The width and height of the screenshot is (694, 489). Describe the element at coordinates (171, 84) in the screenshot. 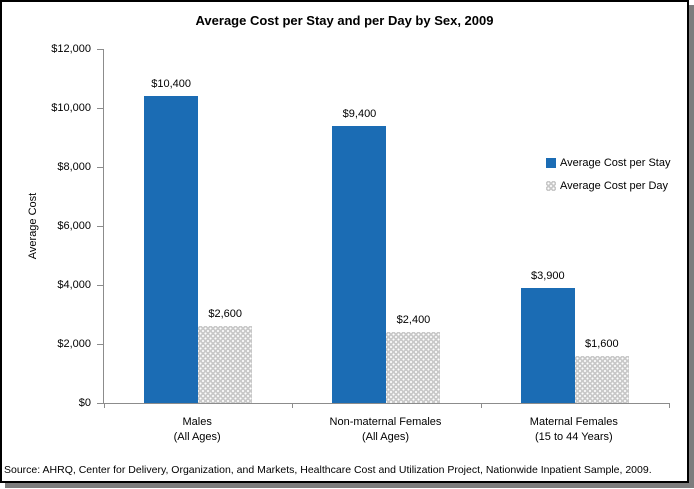

I see `bar-value-label: $10,400` at that location.